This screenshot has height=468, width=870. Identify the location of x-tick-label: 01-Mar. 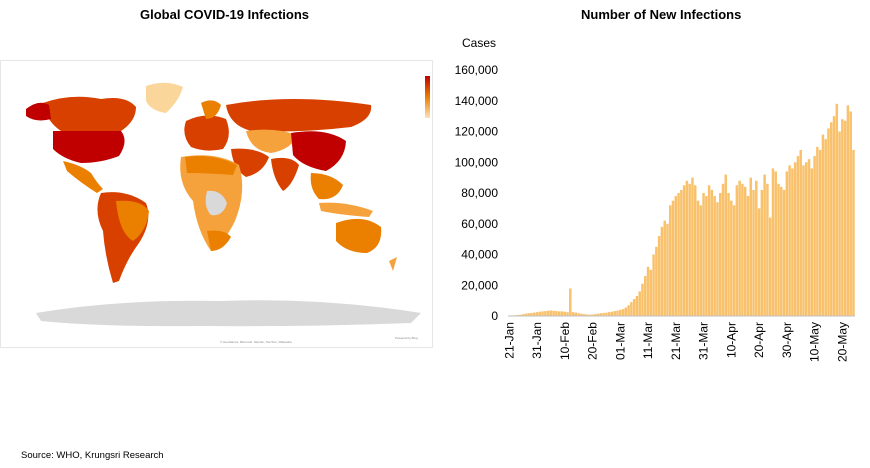
(620, 341).